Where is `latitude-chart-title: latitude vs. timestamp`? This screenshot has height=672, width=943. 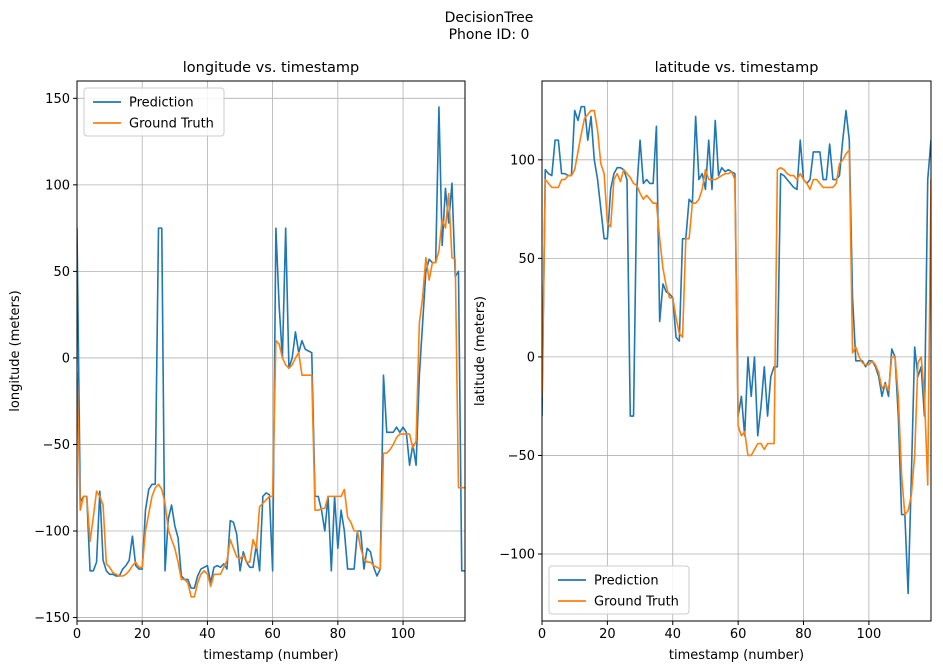
latitude-chart-title: latitude vs. timestamp is located at coordinates (737, 68).